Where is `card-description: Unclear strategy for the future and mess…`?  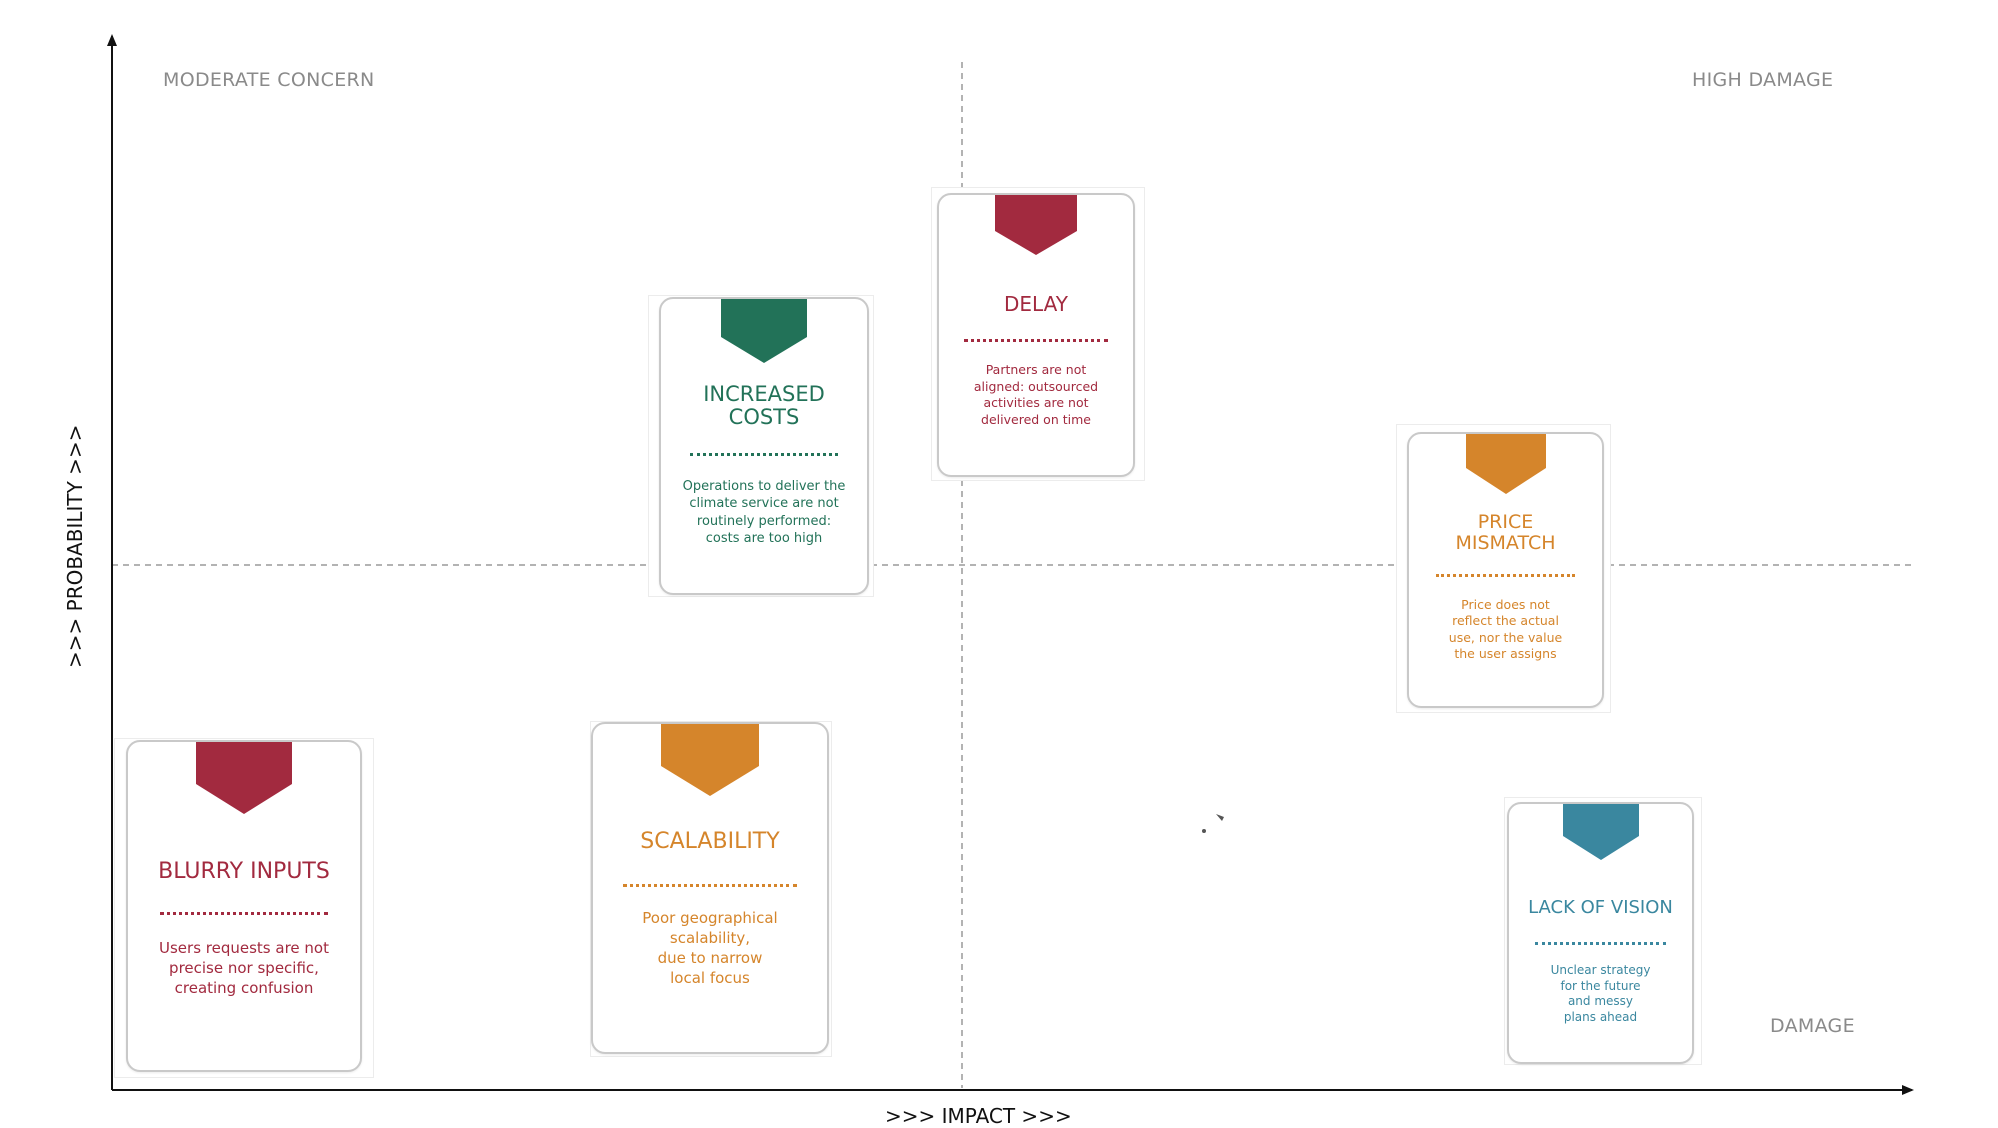 card-description: Unclear strategy for the future and mess… is located at coordinates (1600, 993).